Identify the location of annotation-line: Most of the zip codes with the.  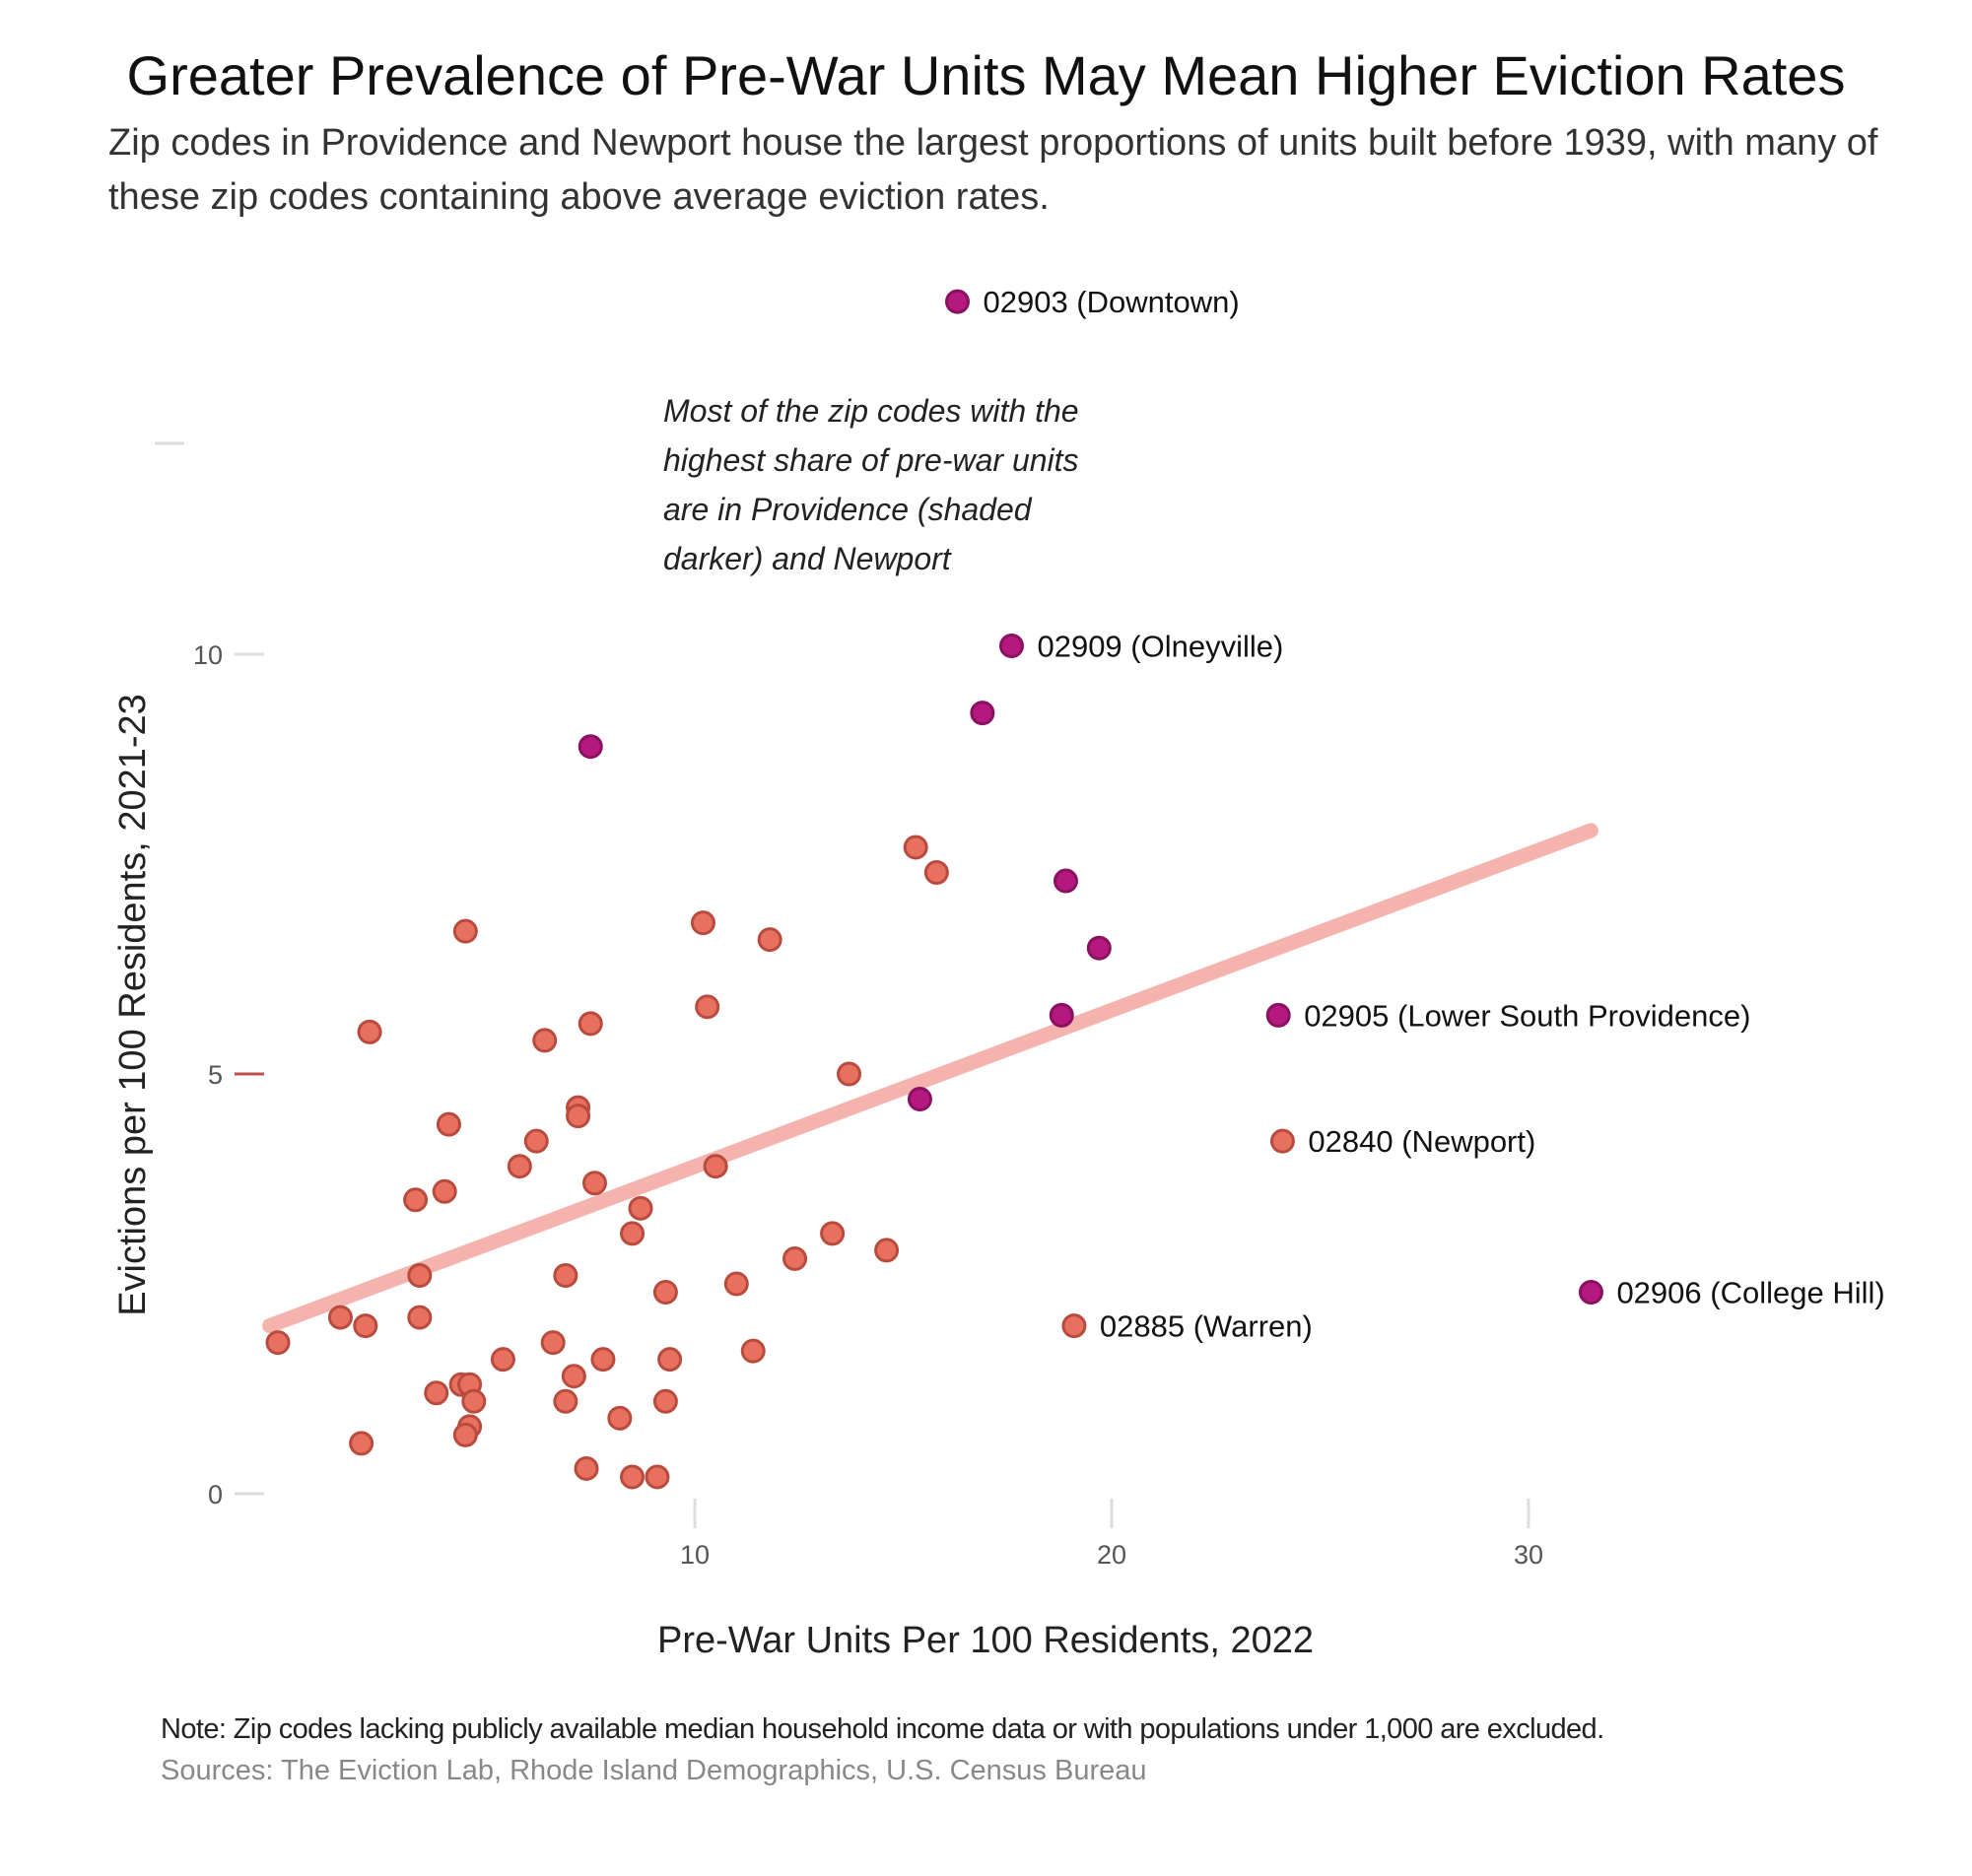
(871, 411).